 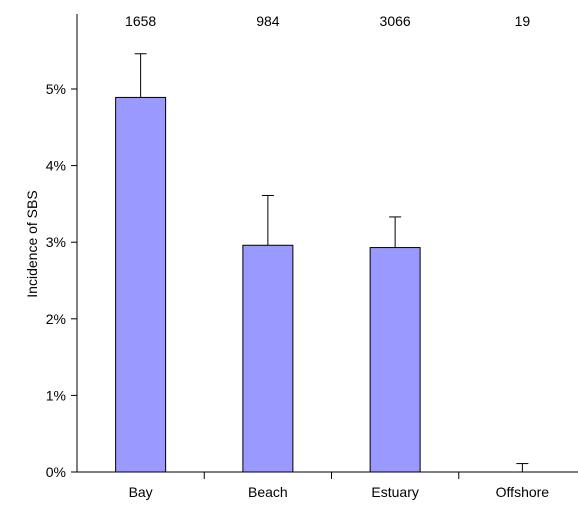 What do you see at coordinates (394, 492) in the screenshot?
I see `x-category-label: Estuary` at bounding box center [394, 492].